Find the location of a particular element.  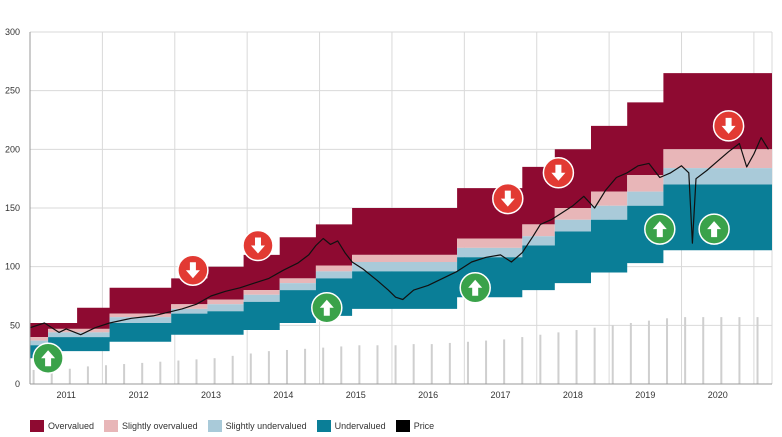

legend-item: Slightly overvalued is located at coordinates (151, 426).